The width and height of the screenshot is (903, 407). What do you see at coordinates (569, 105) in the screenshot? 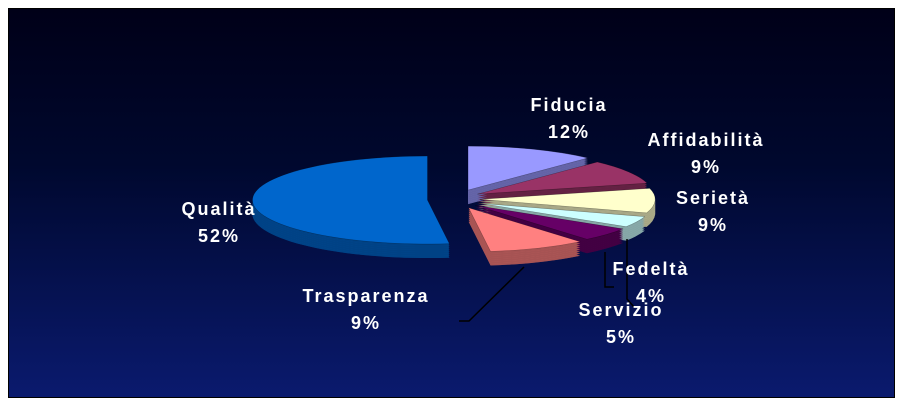
I see `category-label: Fiducia` at bounding box center [569, 105].